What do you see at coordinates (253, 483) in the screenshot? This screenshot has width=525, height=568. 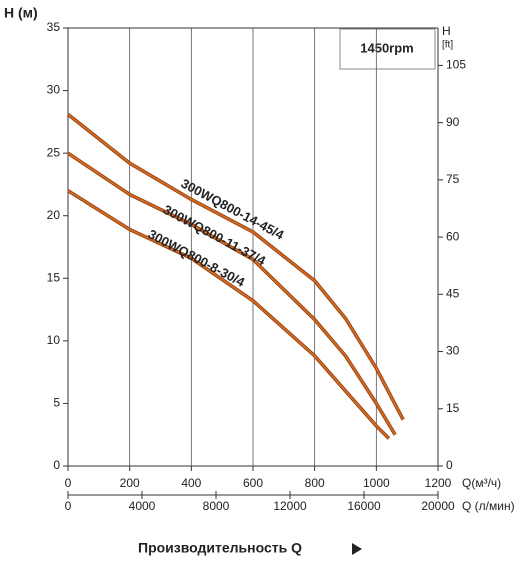 I see `x-tick-label: 600` at bounding box center [253, 483].